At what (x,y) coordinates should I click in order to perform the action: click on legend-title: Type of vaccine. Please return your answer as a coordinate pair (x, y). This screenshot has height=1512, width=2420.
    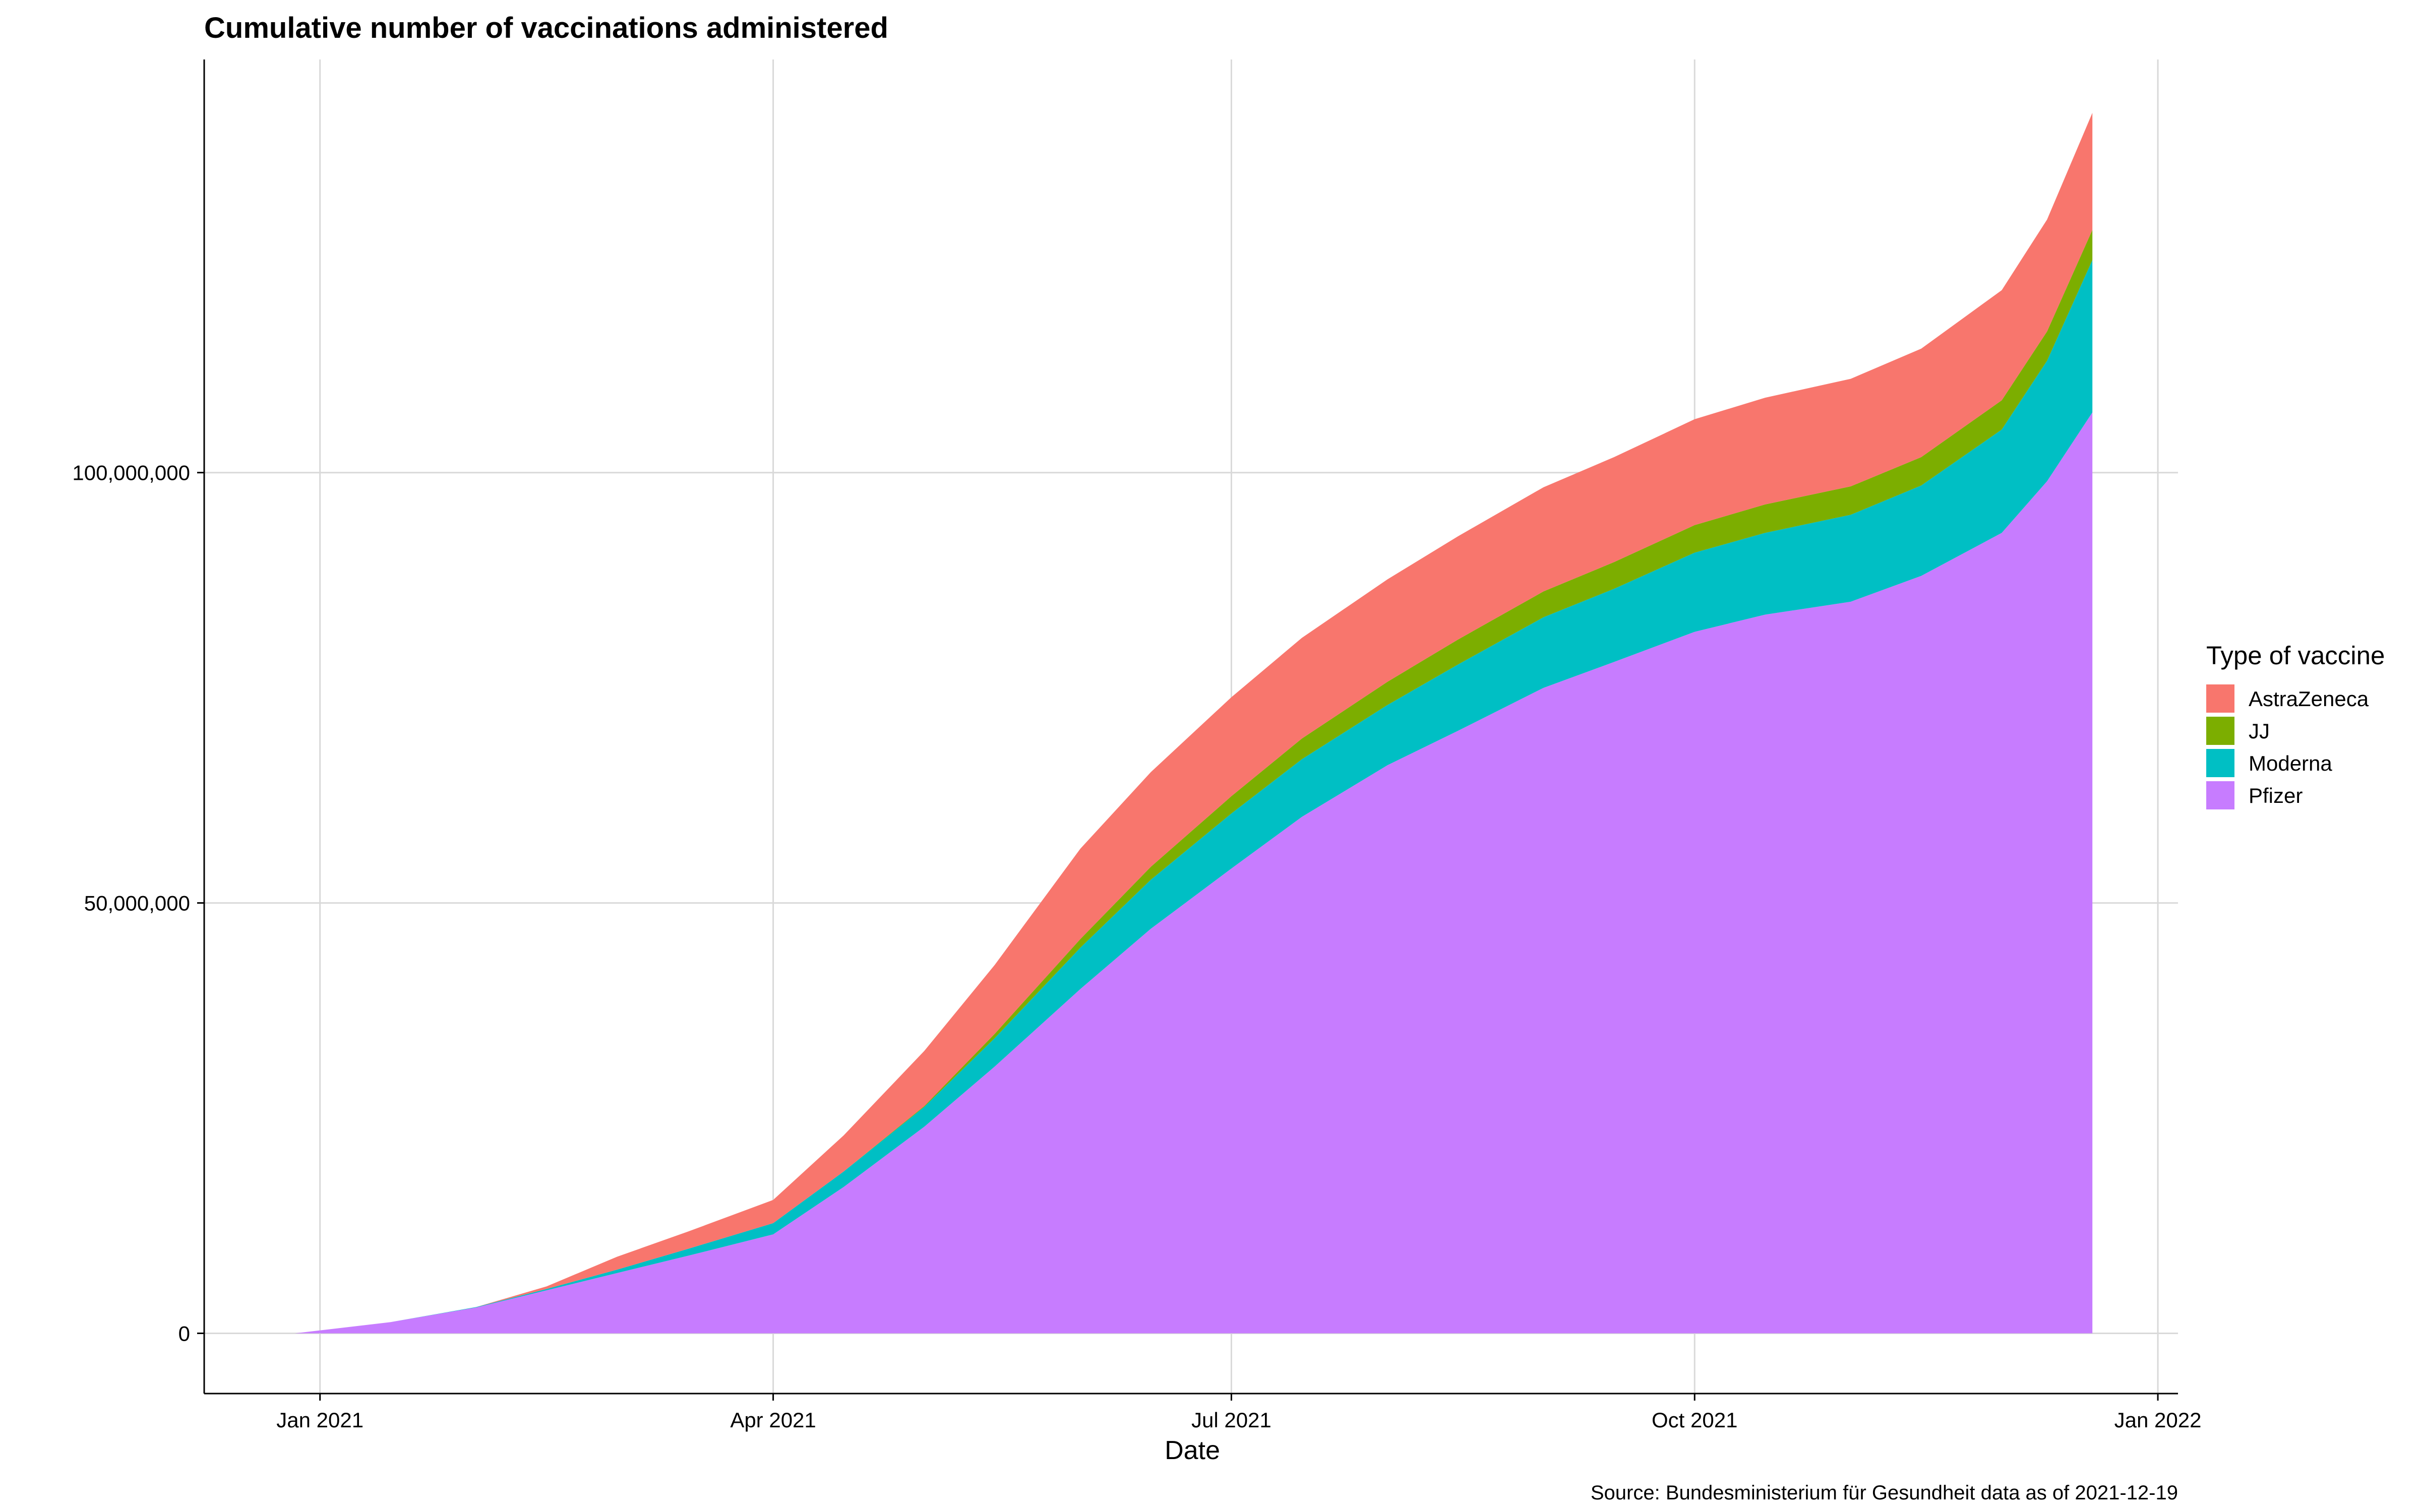
    Looking at the image, I should click on (2295, 655).